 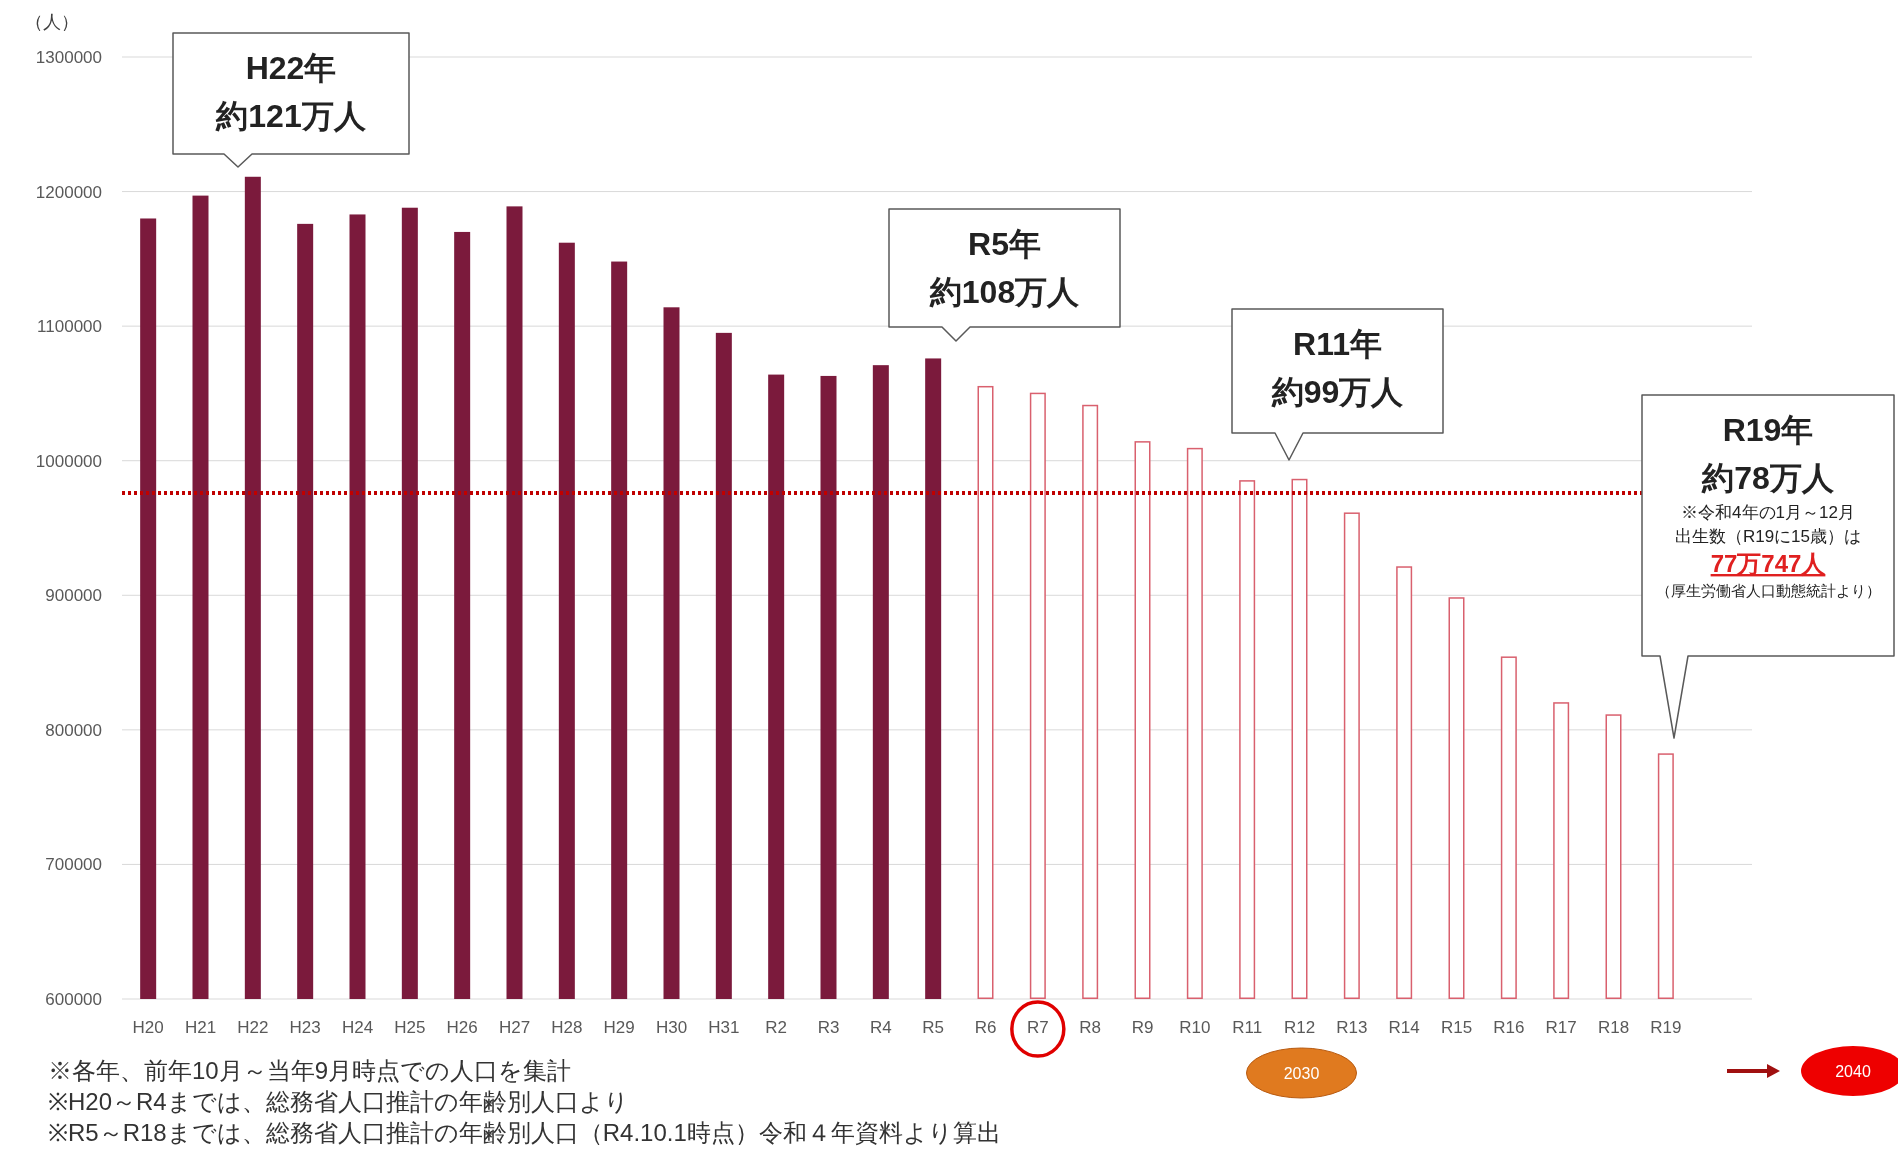 I want to click on callout-box: R19年 約78万人 ※令和4年の1月～12月 出生数（R19に15歳）は 77万747人 （厚生労働省人口動態統計より）, so click(x=1768, y=566).